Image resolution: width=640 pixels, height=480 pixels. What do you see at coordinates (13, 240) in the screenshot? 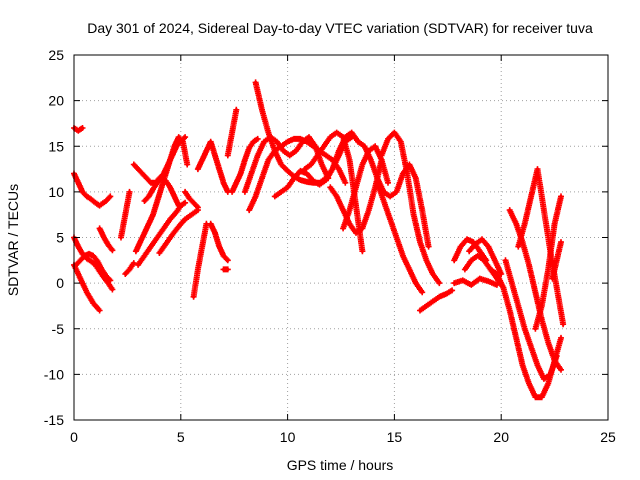
I see `y-axis-label: SDTVAR / TECUs` at bounding box center [13, 240].